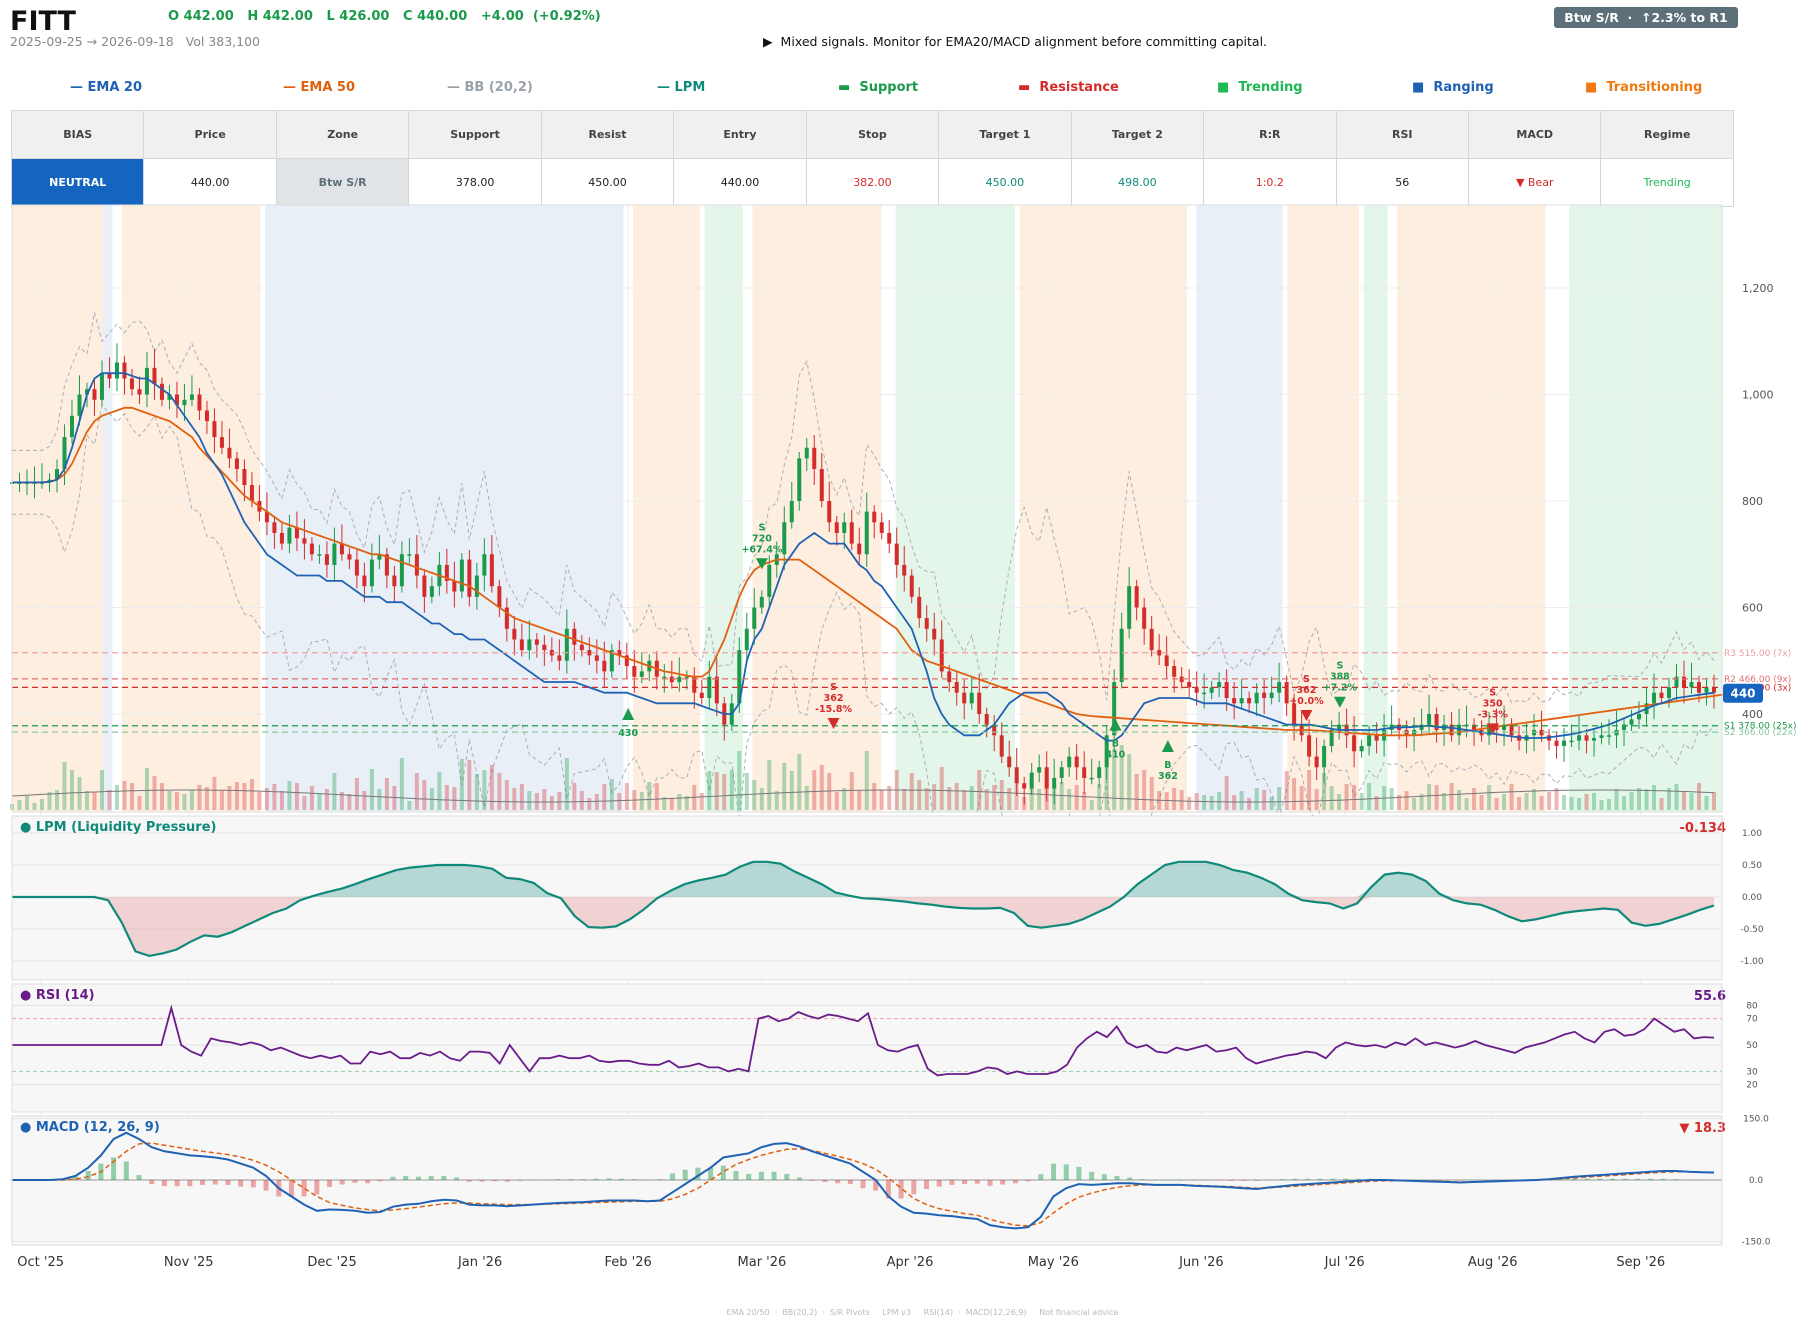 This screenshot has height=1330, width=1809. Describe the element at coordinates (90, 1127) in the screenshot. I see `macd-title: ● MACD (12, 26, 9)` at that location.